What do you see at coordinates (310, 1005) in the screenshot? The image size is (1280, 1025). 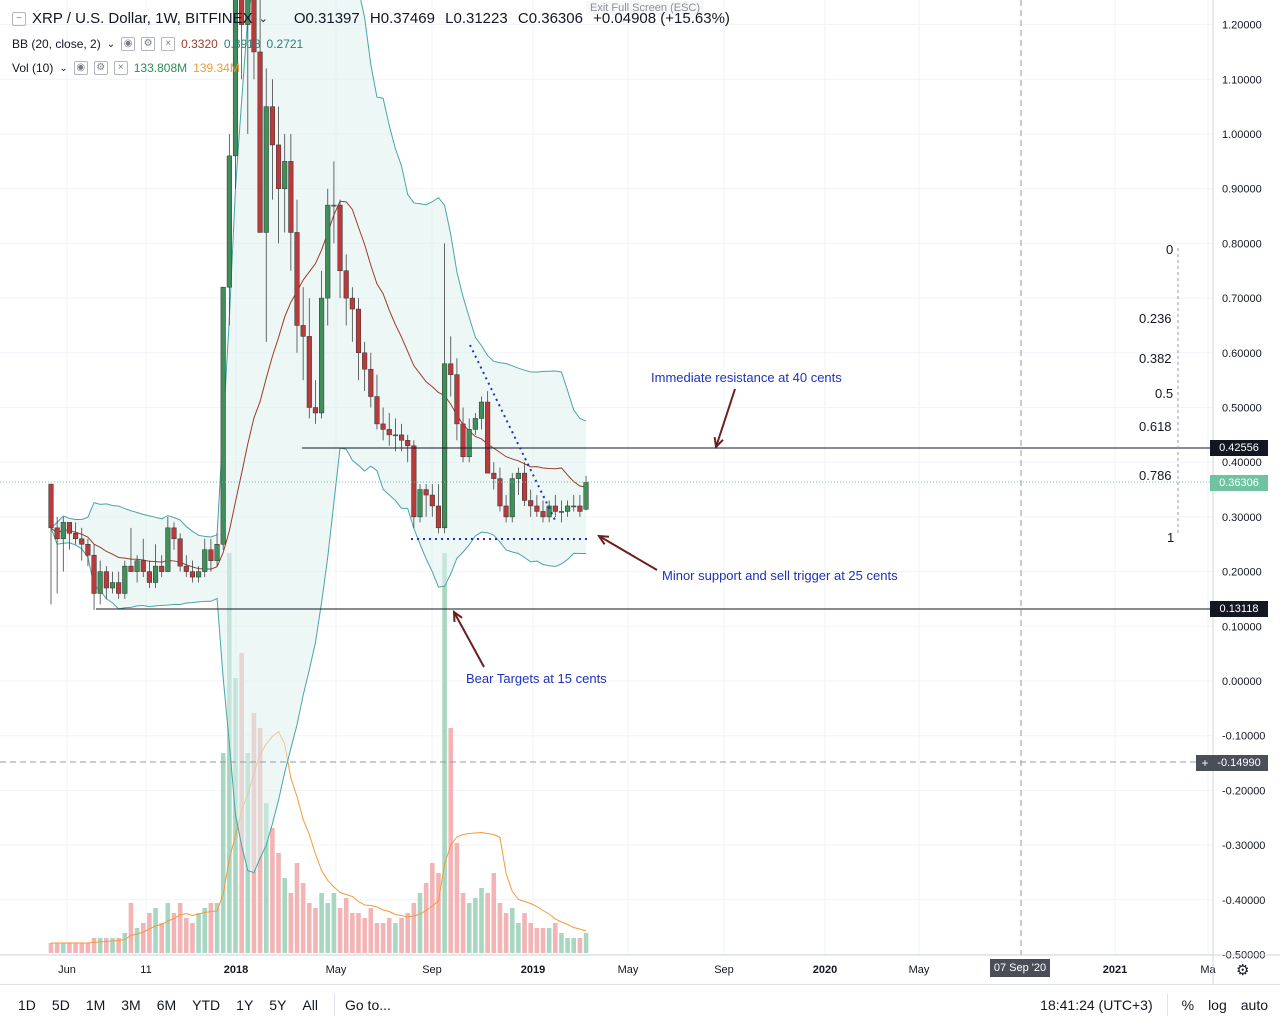 I see `range-all: All` at bounding box center [310, 1005].